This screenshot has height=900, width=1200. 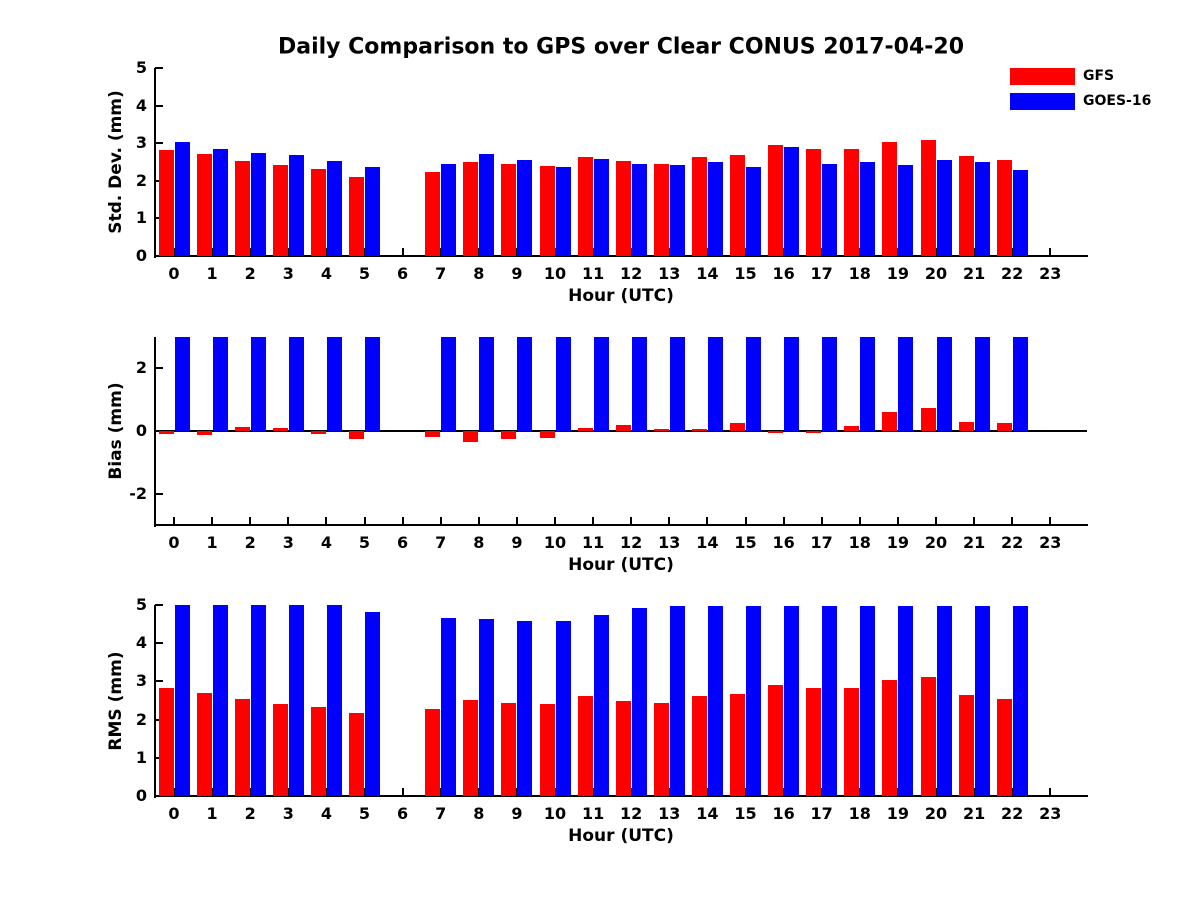 What do you see at coordinates (441, 542) in the screenshot?
I see `x-tick-label: 7` at bounding box center [441, 542].